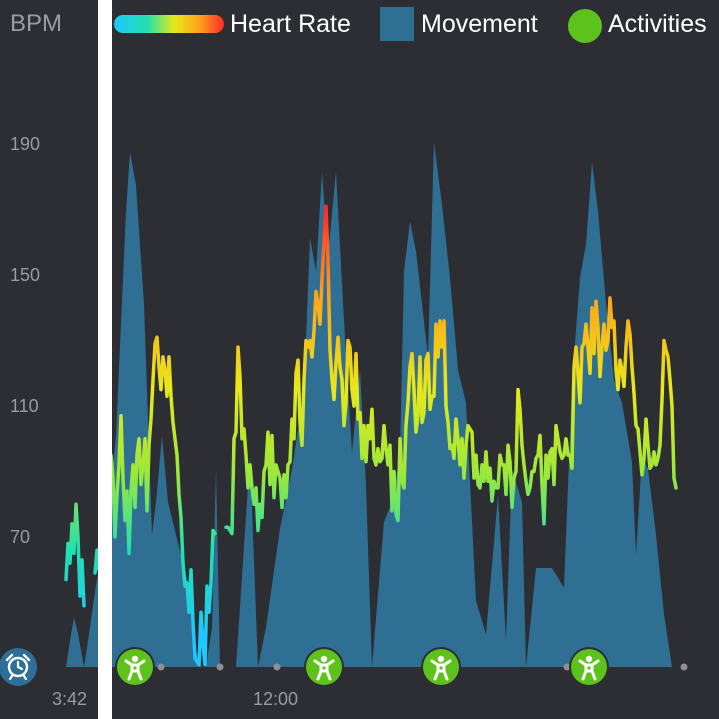 This screenshot has width=719, height=719. What do you see at coordinates (479, 24) in the screenshot?
I see `movement-legend-label: Movement` at bounding box center [479, 24].